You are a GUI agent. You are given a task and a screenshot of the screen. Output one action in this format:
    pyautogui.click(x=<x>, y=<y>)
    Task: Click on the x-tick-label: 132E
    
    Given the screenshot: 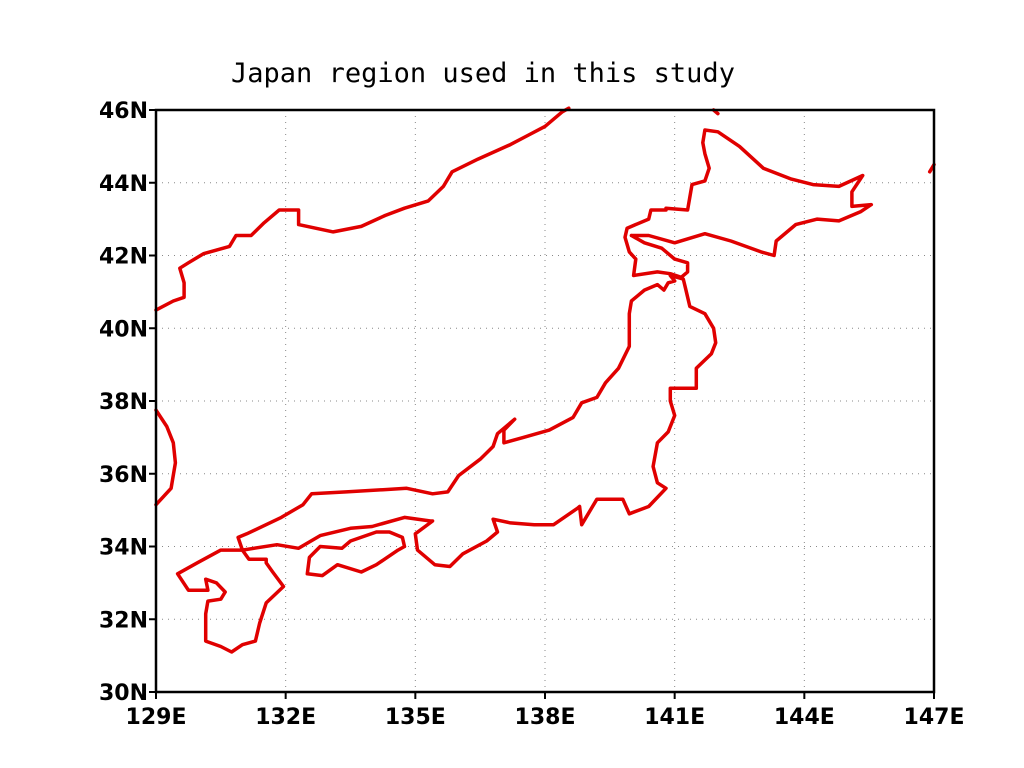 What is the action you would take?
    pyautogui.click(x=285, y=717)
    